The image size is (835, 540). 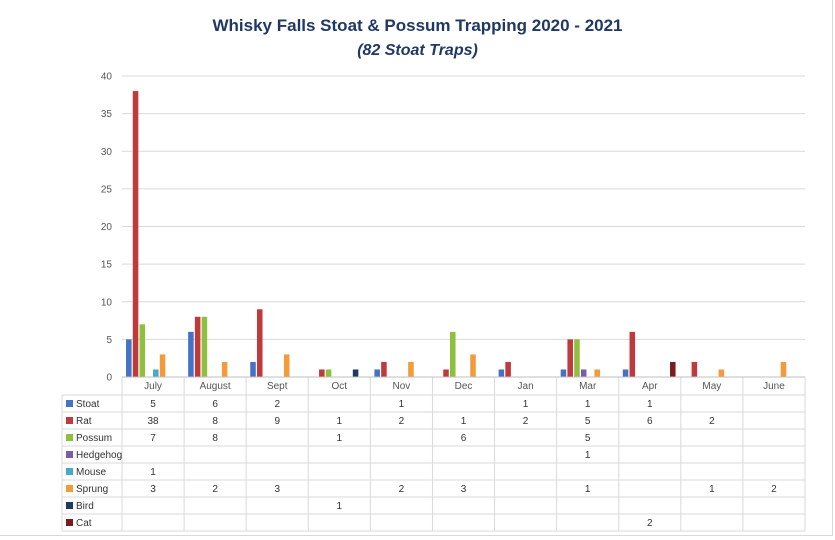 What do you see at coordinates (109, 378) in the screenshot?
I see `y-tick-label: 0` at bounding box center [109, 378].